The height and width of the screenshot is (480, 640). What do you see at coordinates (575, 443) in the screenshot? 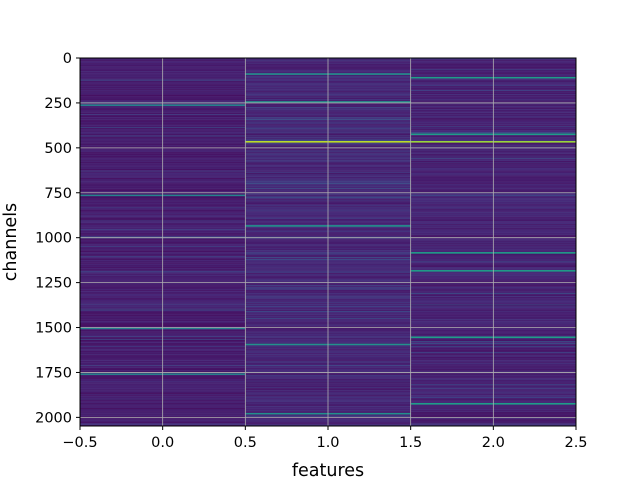
I see `x-tick-label: 2.5` at bounding box center [575, 443].